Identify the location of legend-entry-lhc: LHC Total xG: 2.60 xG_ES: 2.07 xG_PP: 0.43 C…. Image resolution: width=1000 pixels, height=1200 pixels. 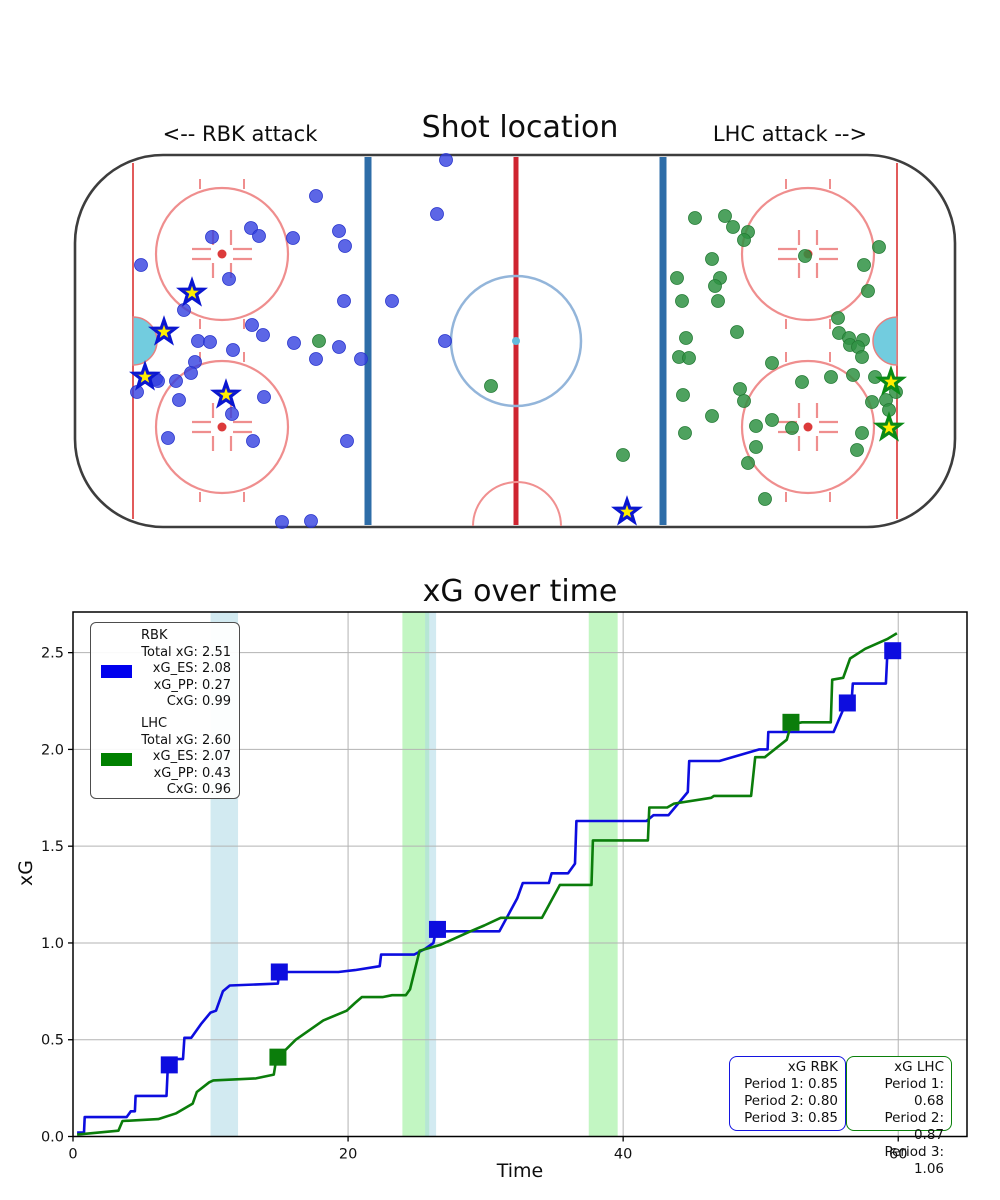
(164, 757).